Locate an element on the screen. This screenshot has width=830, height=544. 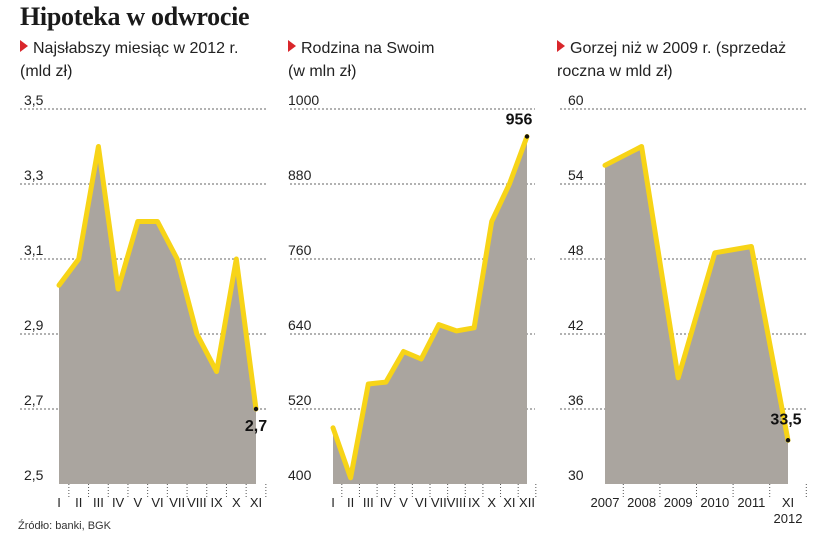
x-tick-label: 2010 is located at coordinates (714, 502).